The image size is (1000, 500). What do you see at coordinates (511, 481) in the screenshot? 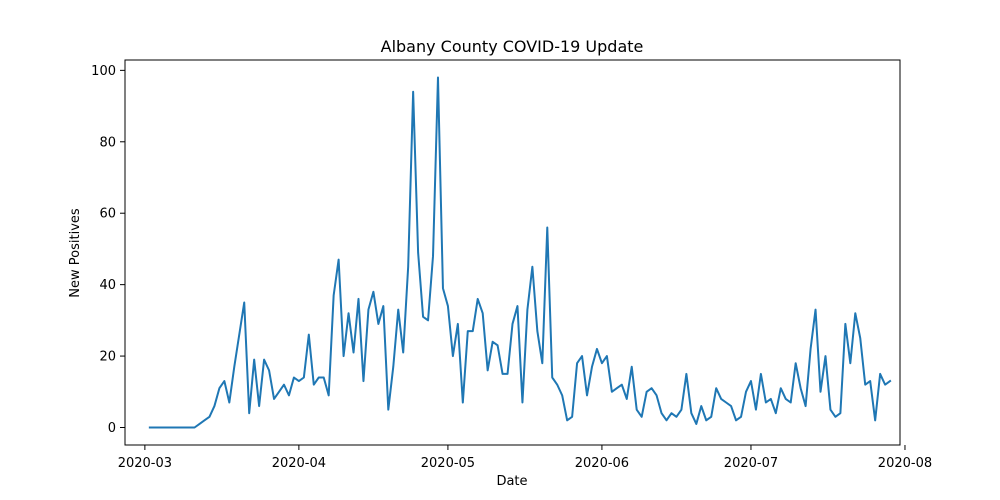
I see `x-axis-label: Date` at bounding box center [511, 481].